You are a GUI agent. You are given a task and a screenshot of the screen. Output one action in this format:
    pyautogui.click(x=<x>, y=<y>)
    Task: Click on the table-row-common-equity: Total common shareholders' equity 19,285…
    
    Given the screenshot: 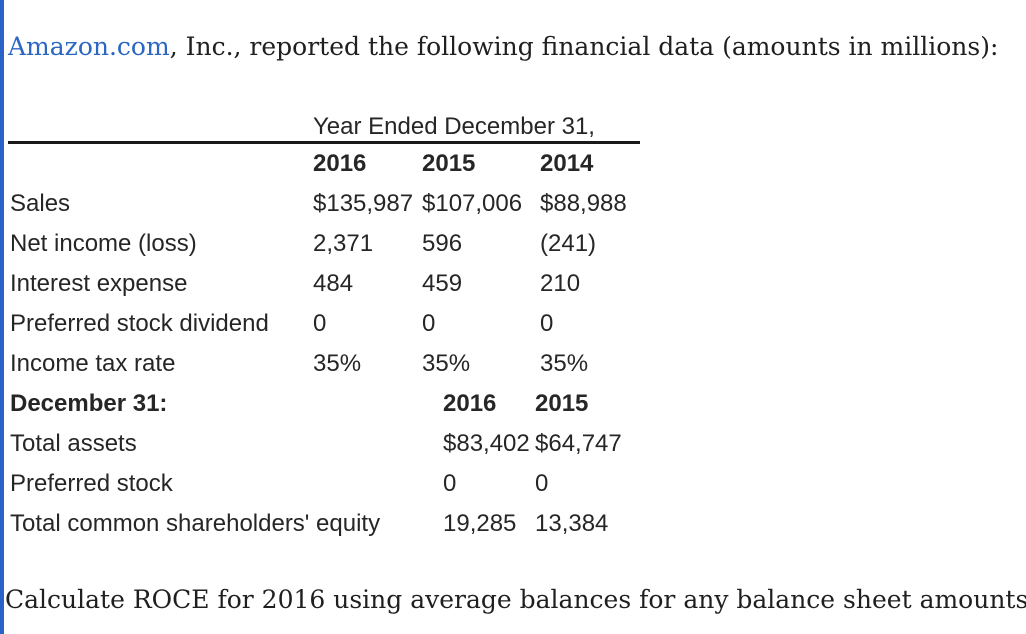 What is the action you would take?
    pyautogui.click(x=324, y=524)
    